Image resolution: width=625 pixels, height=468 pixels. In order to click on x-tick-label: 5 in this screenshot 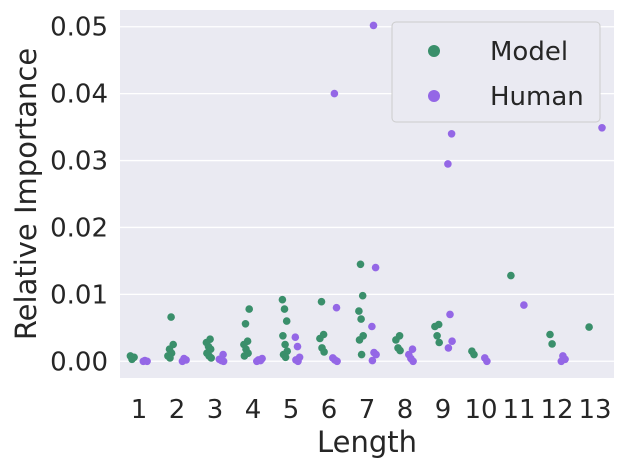, I will do `click(291, 410)`.